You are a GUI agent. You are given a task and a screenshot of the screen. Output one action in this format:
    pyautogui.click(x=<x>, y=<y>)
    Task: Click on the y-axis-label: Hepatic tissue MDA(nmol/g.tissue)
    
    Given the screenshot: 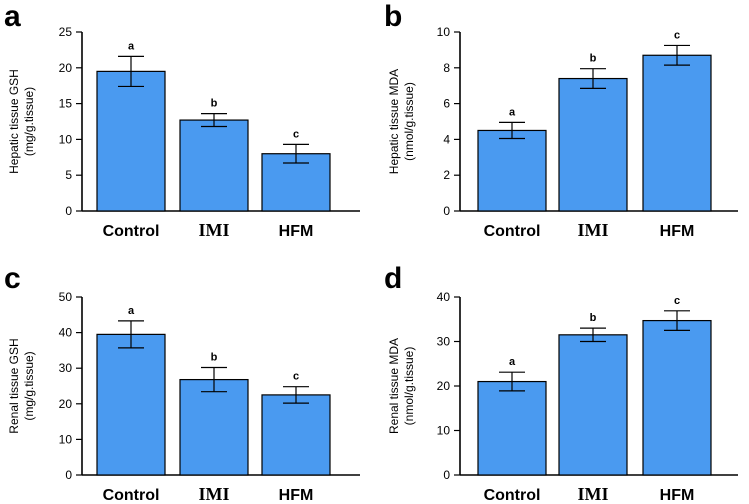 What is the action you would take?
    pyautogui.click(x=401, y=121)
    